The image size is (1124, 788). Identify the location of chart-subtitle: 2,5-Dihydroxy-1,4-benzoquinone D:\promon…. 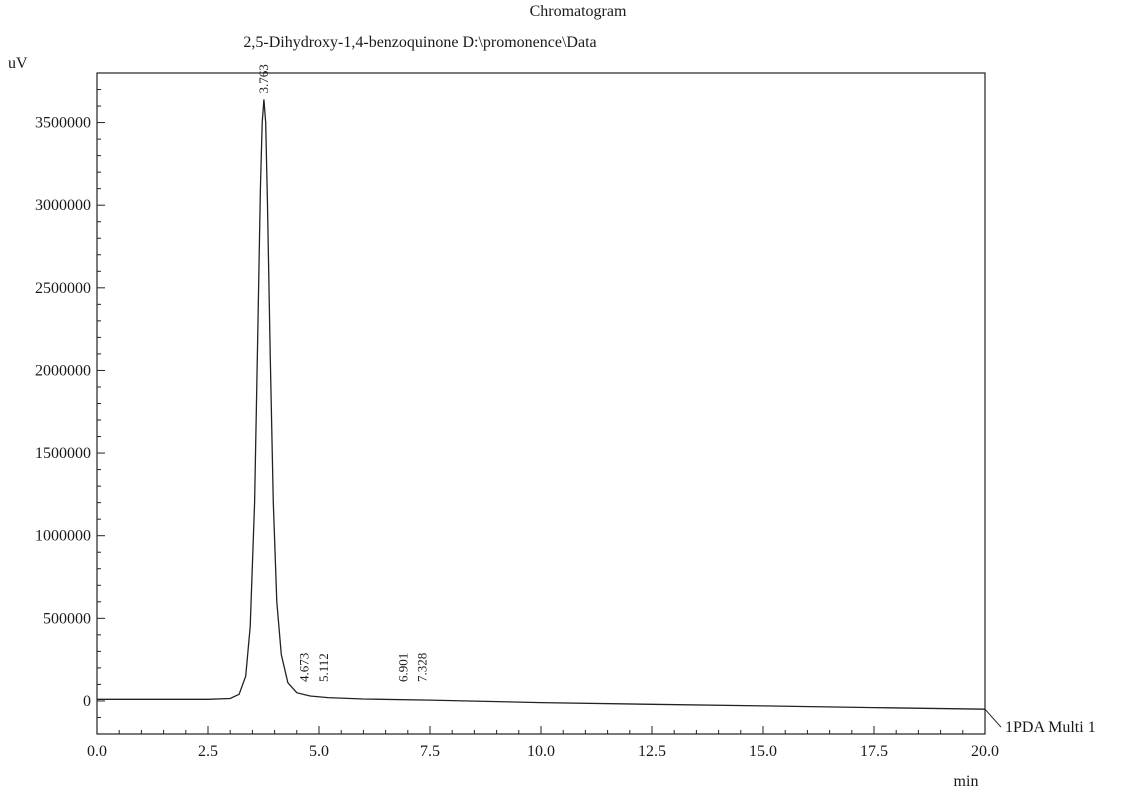
(419, 42).